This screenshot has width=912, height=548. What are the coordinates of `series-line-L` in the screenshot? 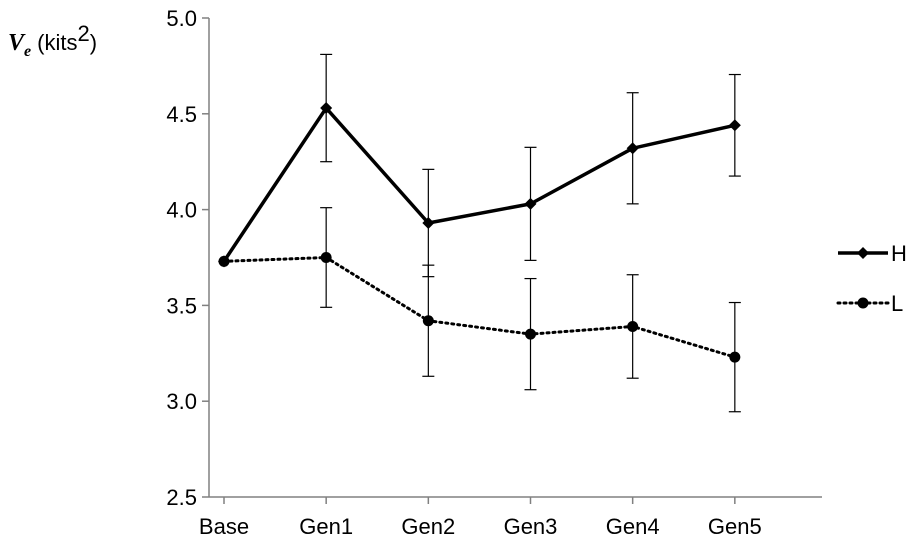 It's located at (479, 307).